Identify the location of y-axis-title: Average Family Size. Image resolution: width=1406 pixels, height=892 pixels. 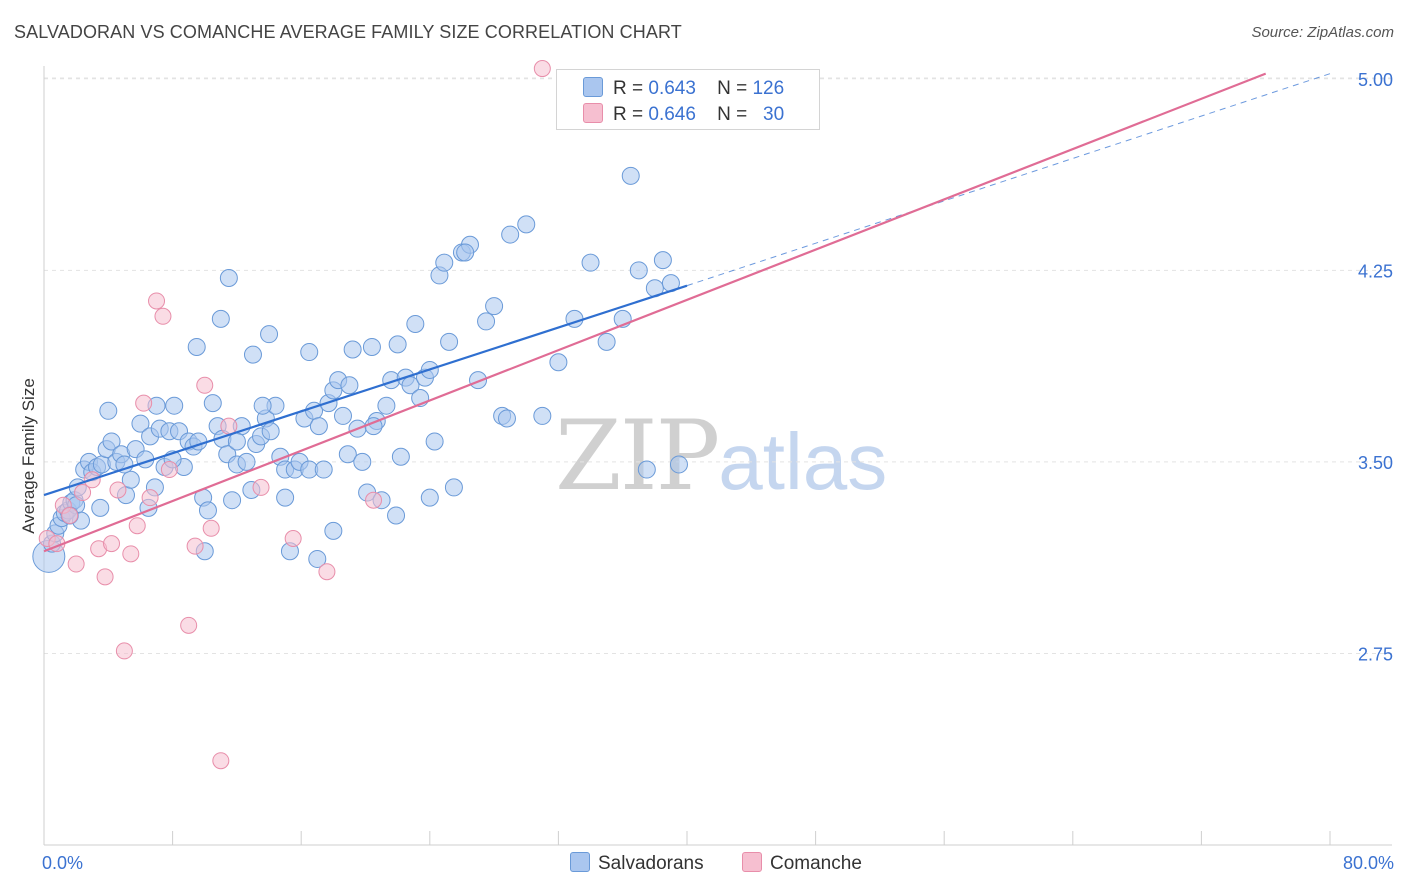
(28, 456).